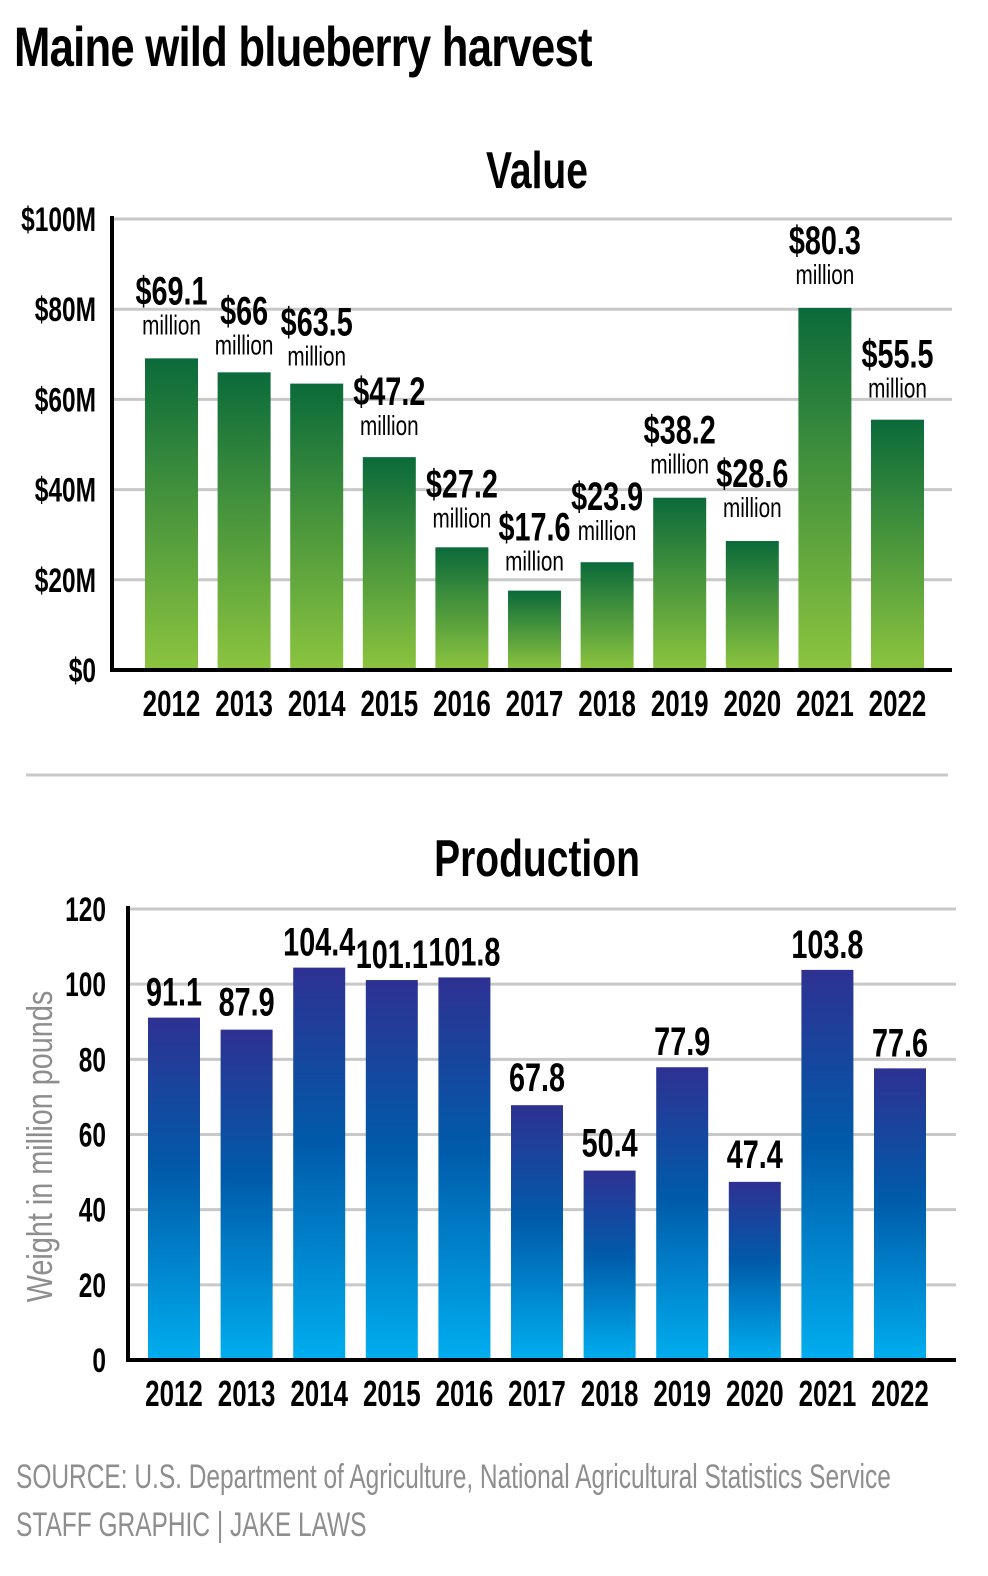 The height and width of the screenshot is (1576, 988). Describe the element at coordinates (58, 220) in the screenshot. I see `y-tick-label: $100M` at that location.